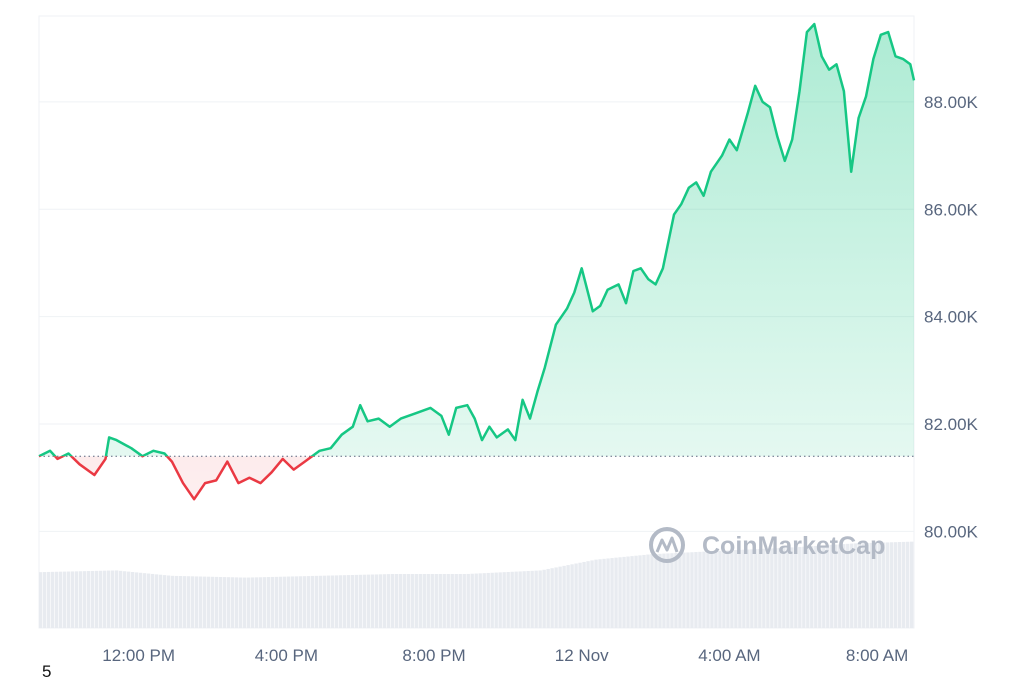 The height and width of the screenshot is (683, 1024). What do you see at coordinates (767, 545) in the screenshot?
I see `watermark: CoinMarketCap` at bounding box center [767, 545].